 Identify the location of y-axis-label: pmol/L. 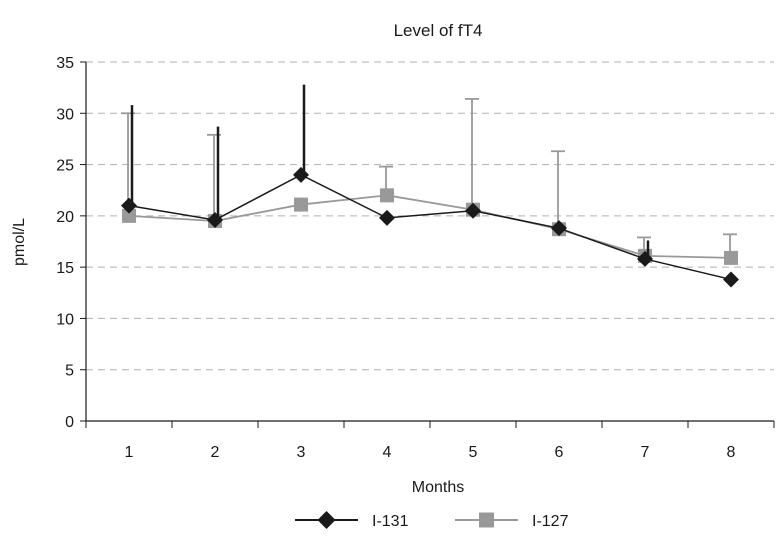
(19, 242).